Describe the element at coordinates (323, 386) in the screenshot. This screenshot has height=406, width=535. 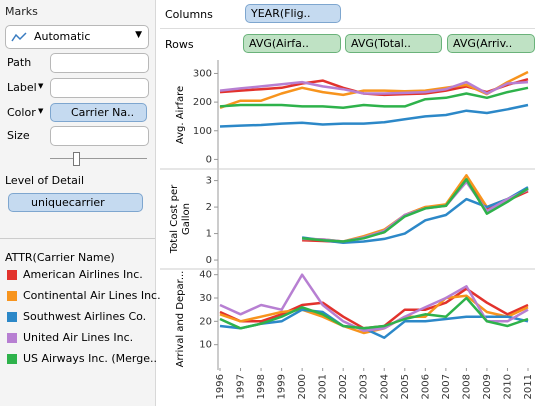
I see `x-tick-label: 2001` at that location.